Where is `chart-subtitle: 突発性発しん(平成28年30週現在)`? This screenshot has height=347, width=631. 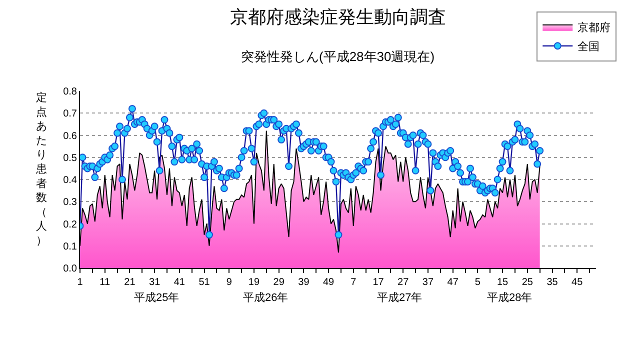
chart-subtitle: 突発性発しん(平成28年30週現在) is located at coordinates (338, 56).